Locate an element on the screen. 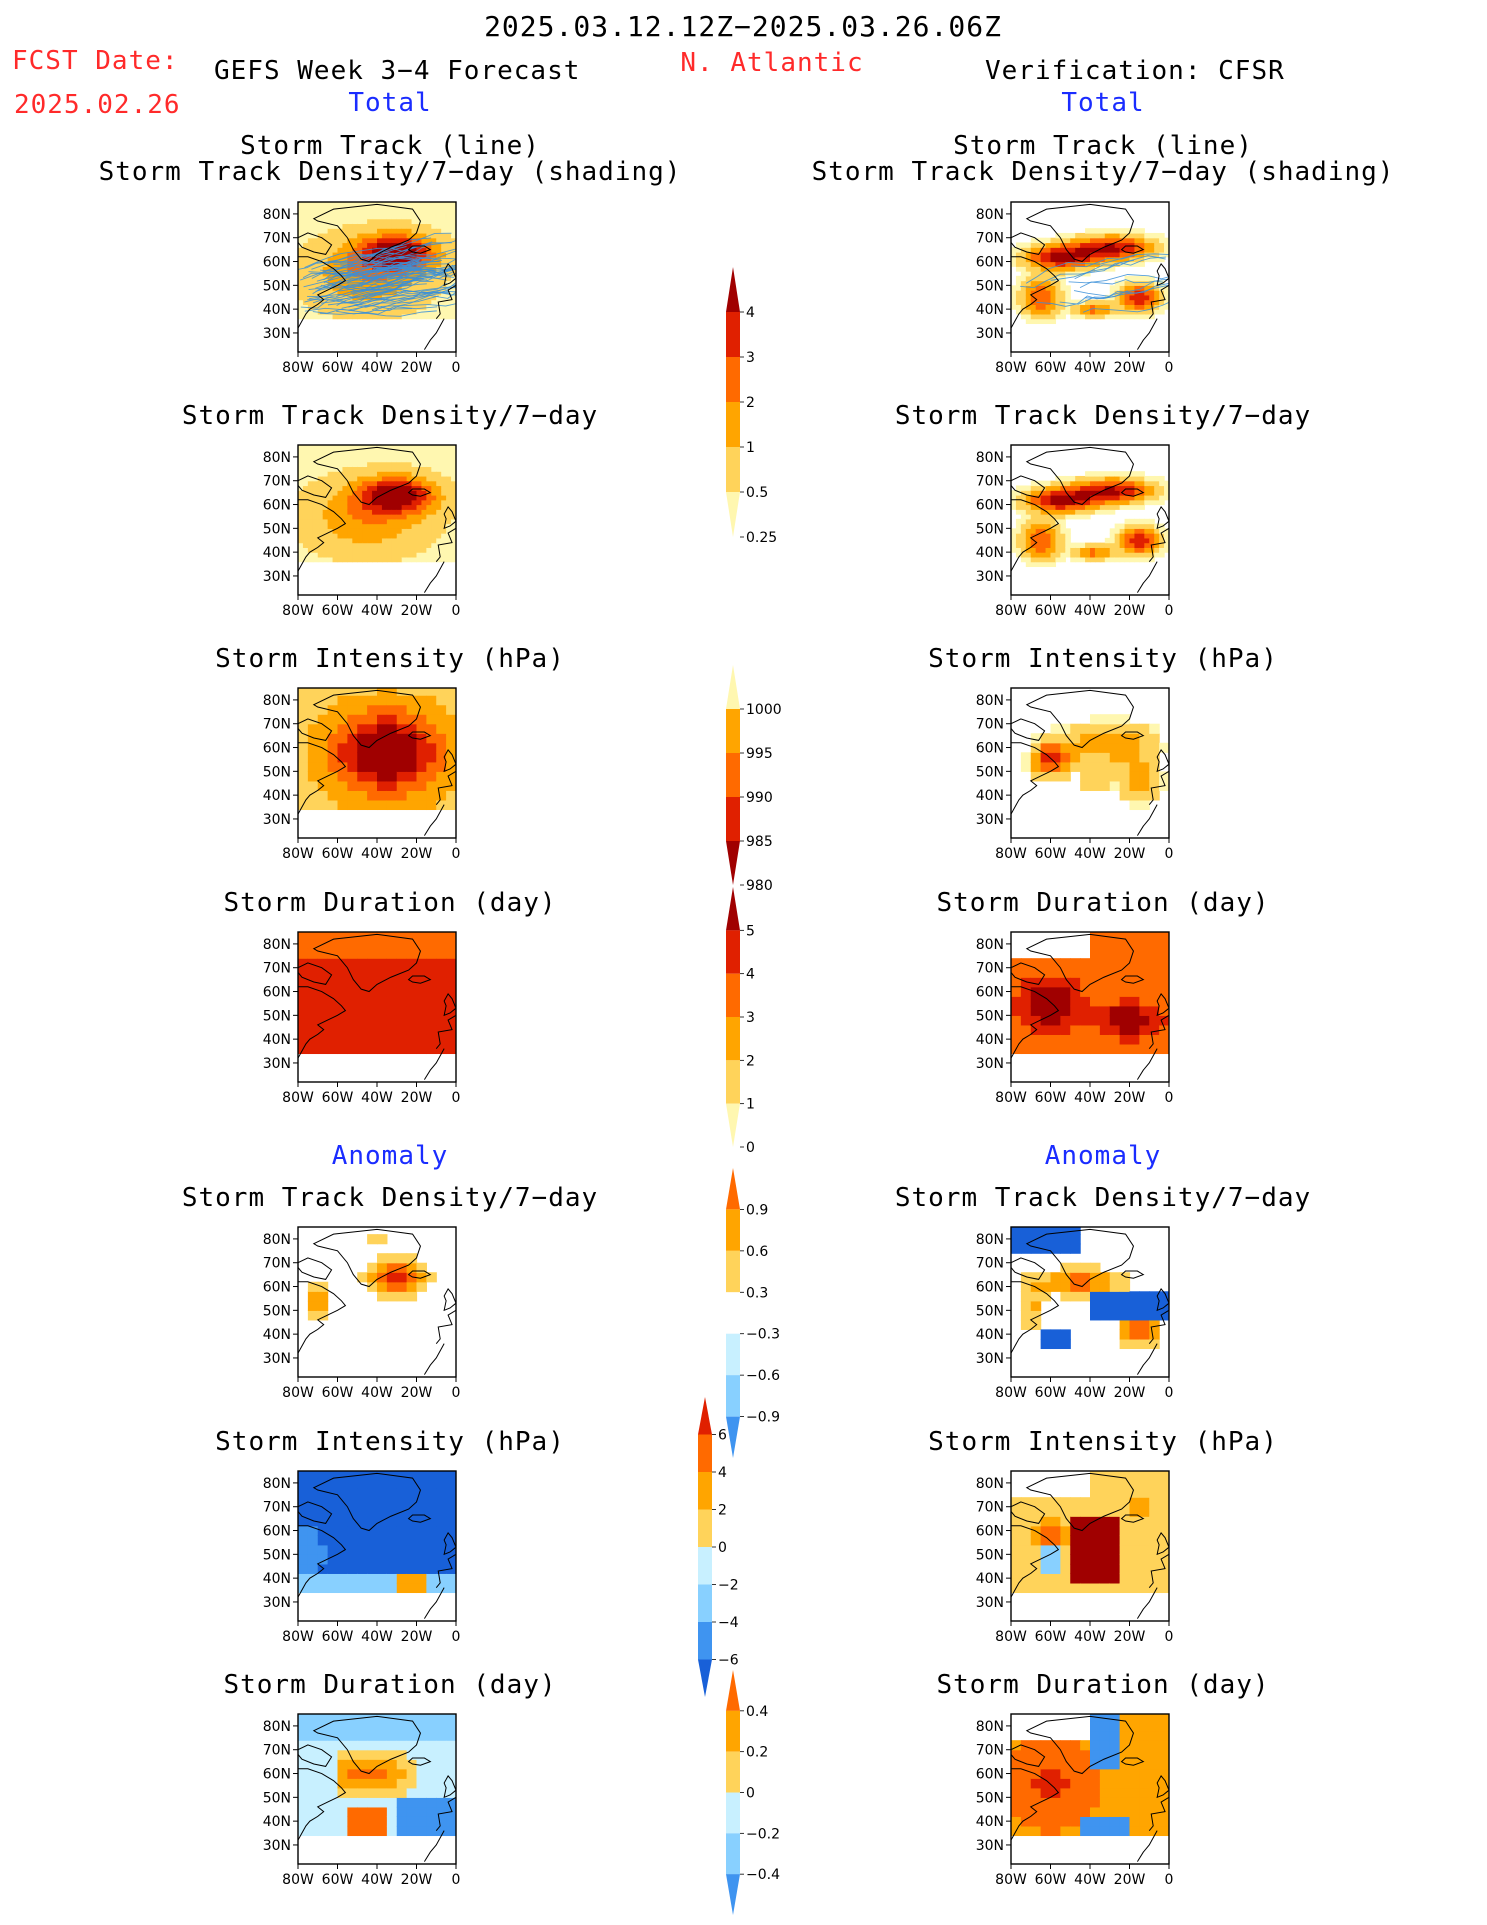  lon-tick-label: 60W is located at coordinates (338, 368).